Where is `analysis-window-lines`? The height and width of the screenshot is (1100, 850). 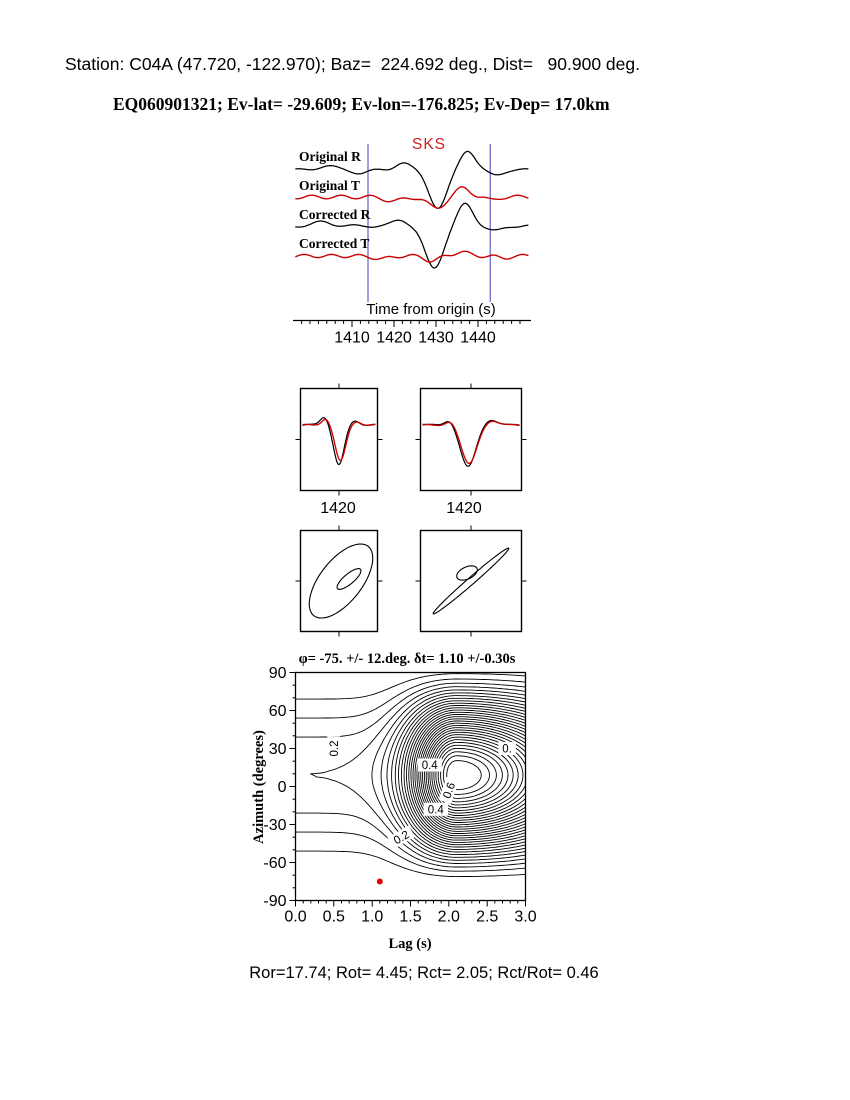 analysis-window-lines is located at coordinates (429, 223).